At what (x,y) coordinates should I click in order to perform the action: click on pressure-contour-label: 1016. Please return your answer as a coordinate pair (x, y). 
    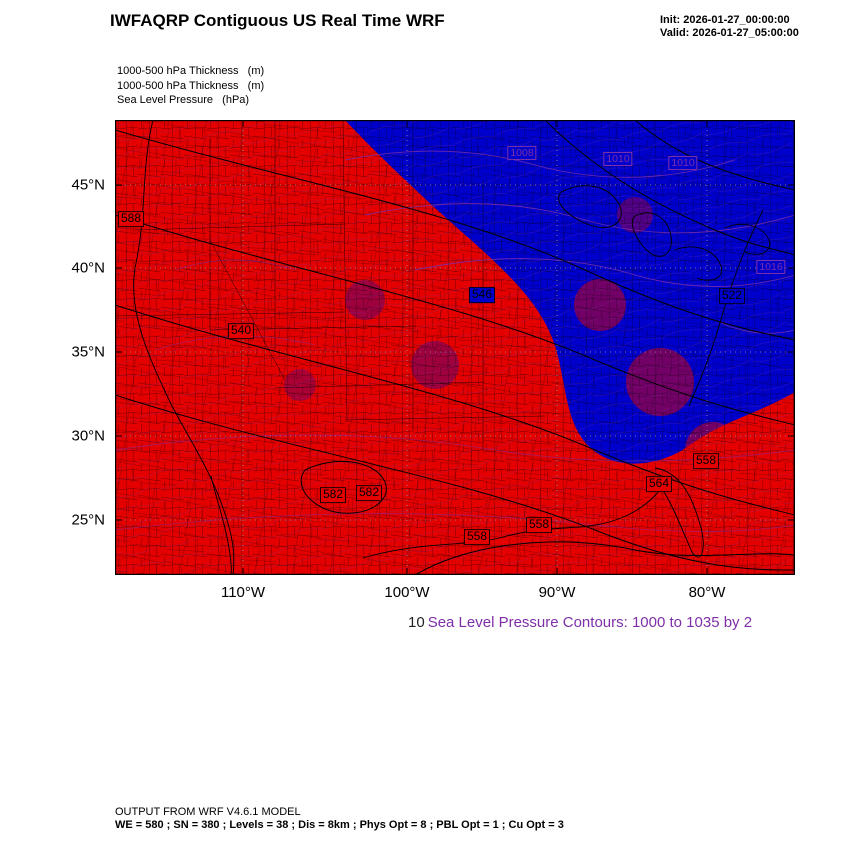
    Looking at the image, I should click on (771, 267).